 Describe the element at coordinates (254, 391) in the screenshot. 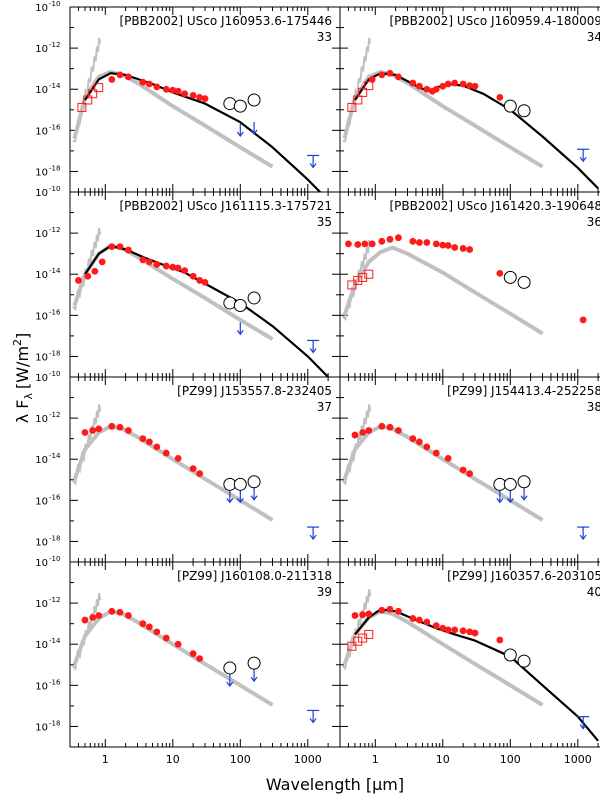

I see `panel-title: [PZ99] J153557.8-232405` at that location.